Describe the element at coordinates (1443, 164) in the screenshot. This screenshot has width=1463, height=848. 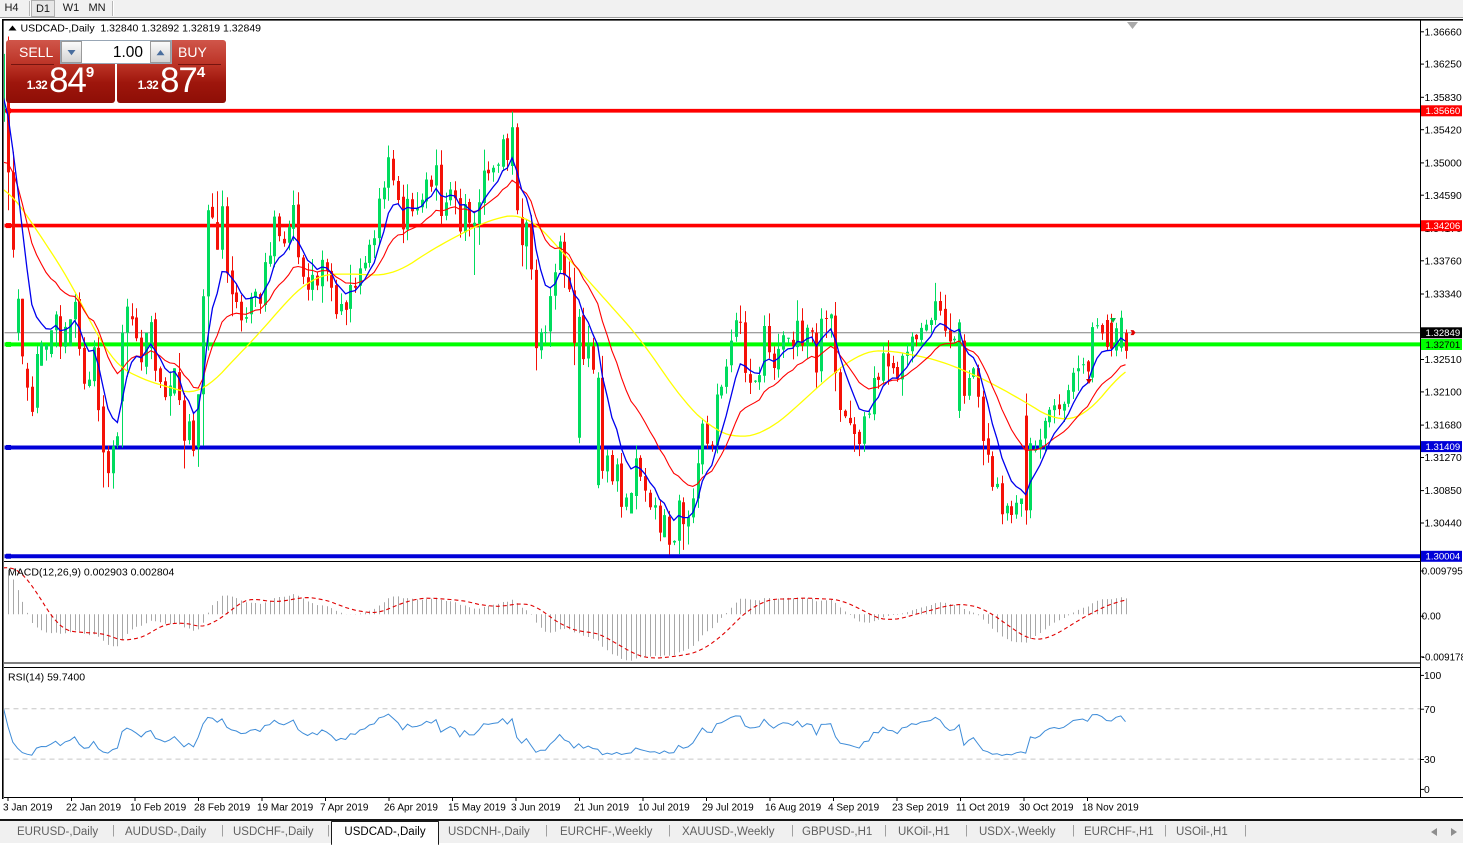
I see `svg-text: 1.35000` at that location.